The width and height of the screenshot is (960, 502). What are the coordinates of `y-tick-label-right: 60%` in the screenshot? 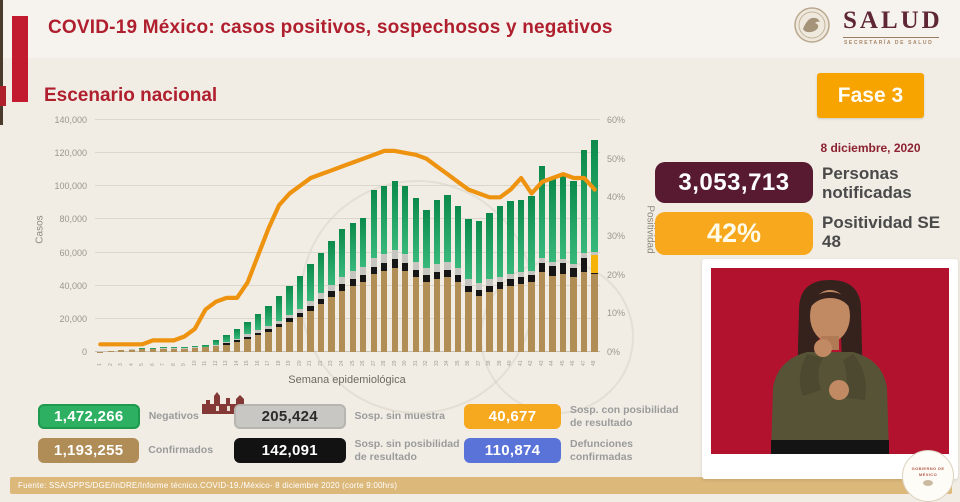 It's located at (616, 120).